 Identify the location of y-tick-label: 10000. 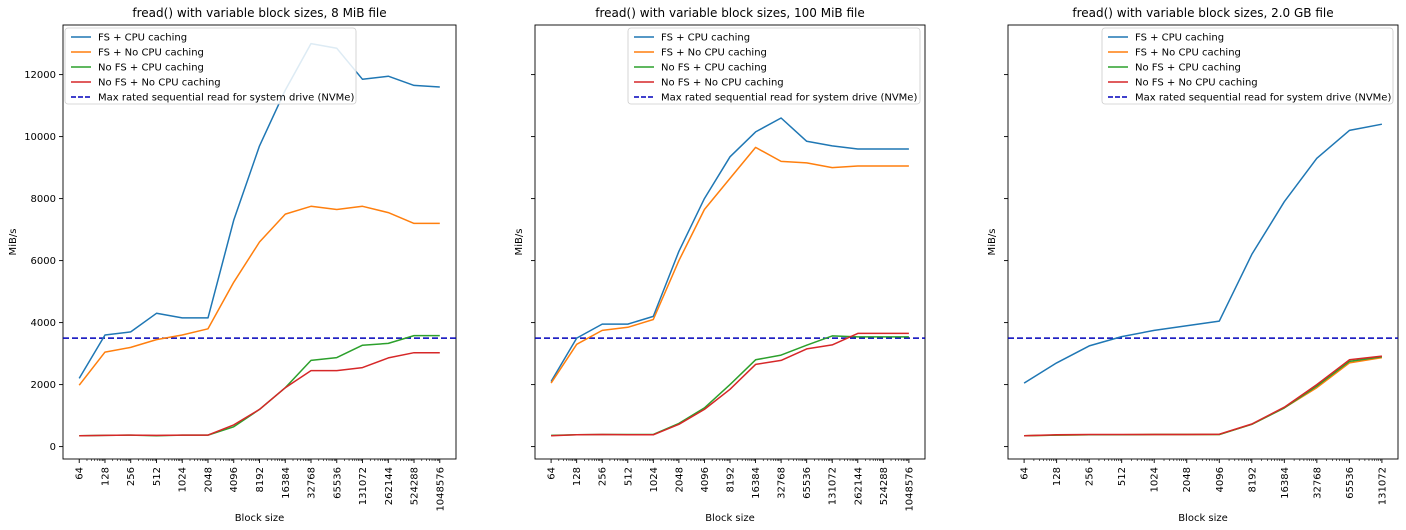
(40, 137).